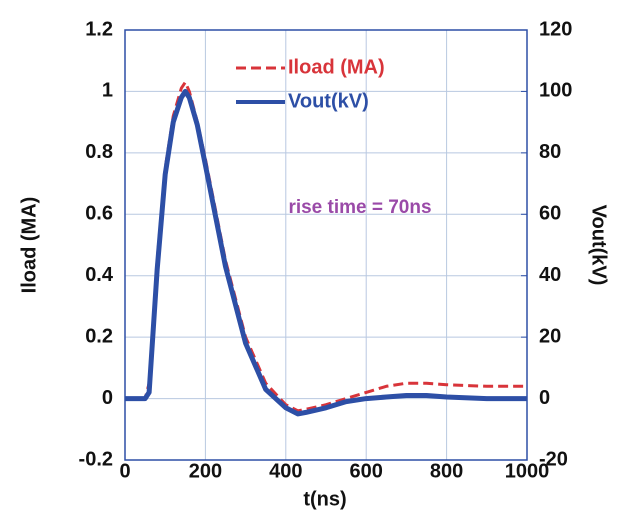 The height and width of the screenshot is (522, 621). What do you see at coordinates (99, 152) in the screenshot?
I see `y-tick-label: 0.8` at bounding box center [99, 152].